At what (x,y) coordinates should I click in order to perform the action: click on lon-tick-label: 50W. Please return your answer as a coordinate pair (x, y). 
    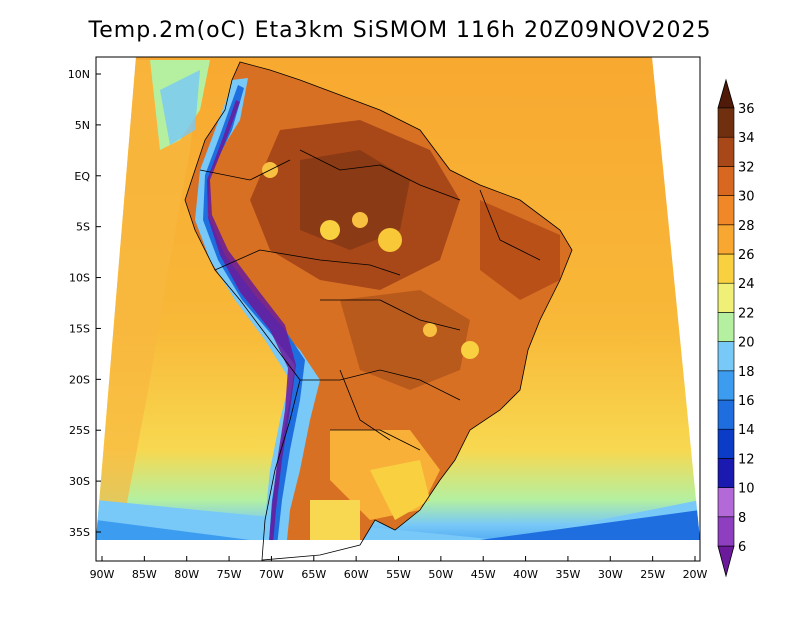
    Looking at the image, I should click on (440, 574).